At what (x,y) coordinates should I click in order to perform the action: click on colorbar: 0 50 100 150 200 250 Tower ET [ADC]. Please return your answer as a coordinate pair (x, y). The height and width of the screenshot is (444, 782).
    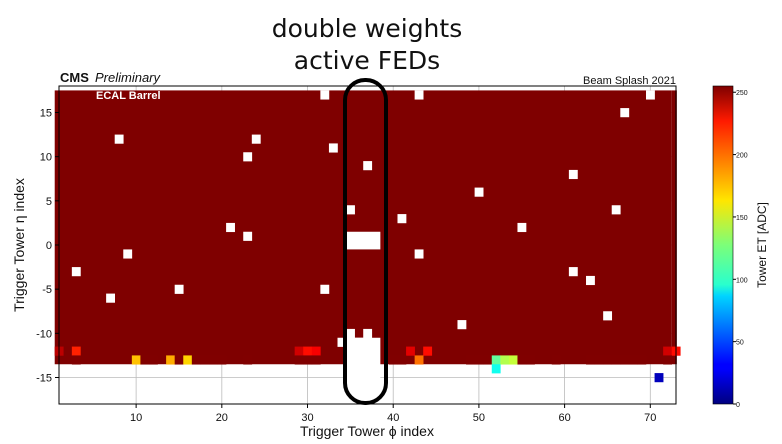
    Looking at the image, I should click on (740, 247).